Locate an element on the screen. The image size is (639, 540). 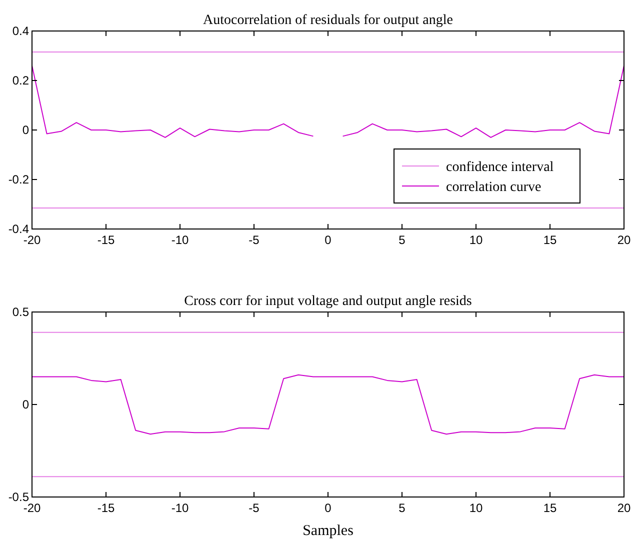
legend-label: correlation curve is located at coordinates (494, 187).